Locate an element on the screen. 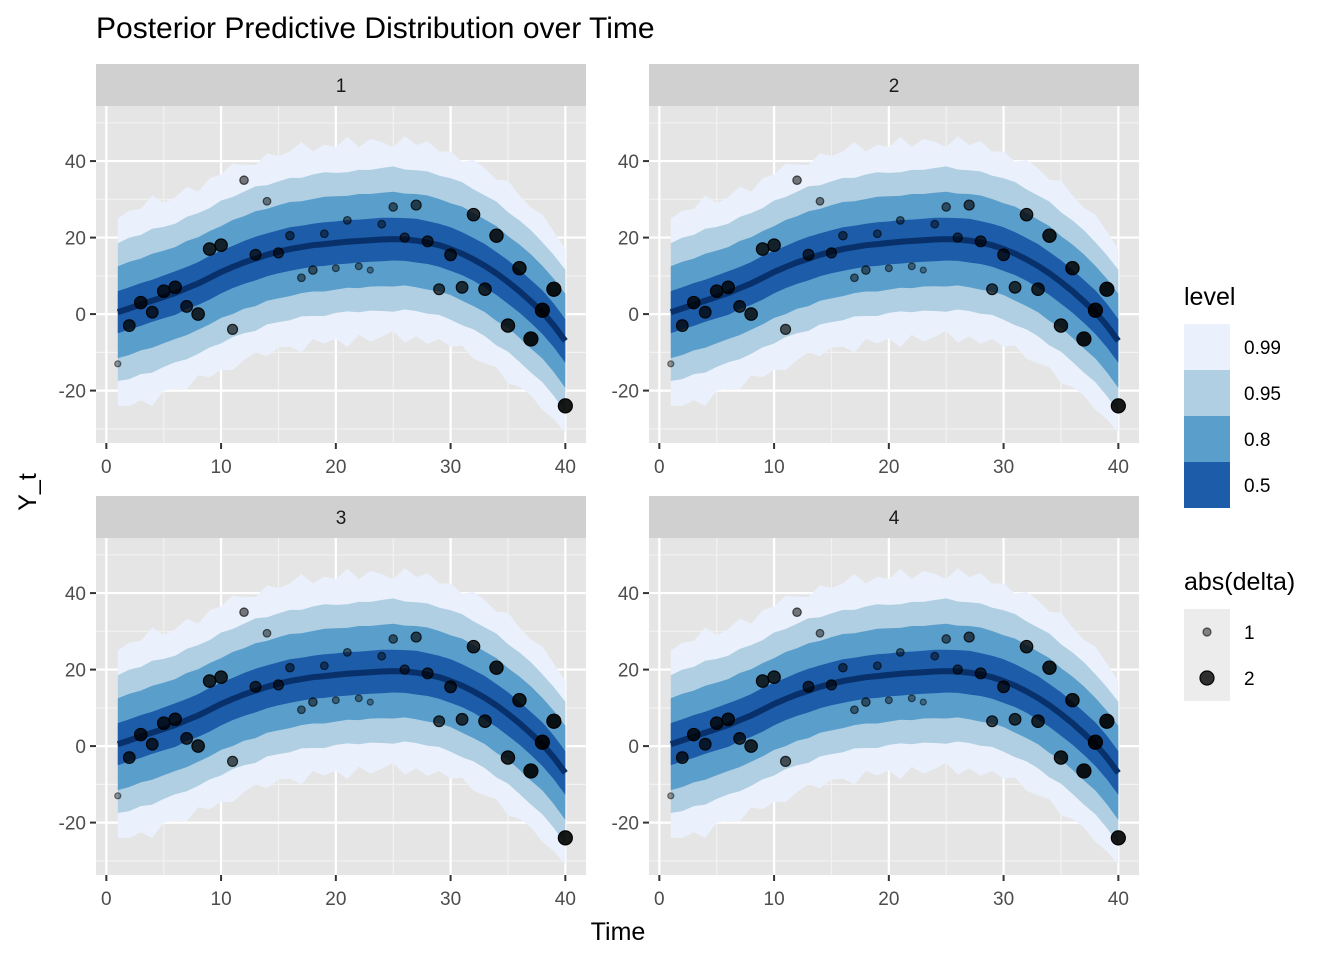  y-axis-label: Y_t is located at coordinates (28, 492).